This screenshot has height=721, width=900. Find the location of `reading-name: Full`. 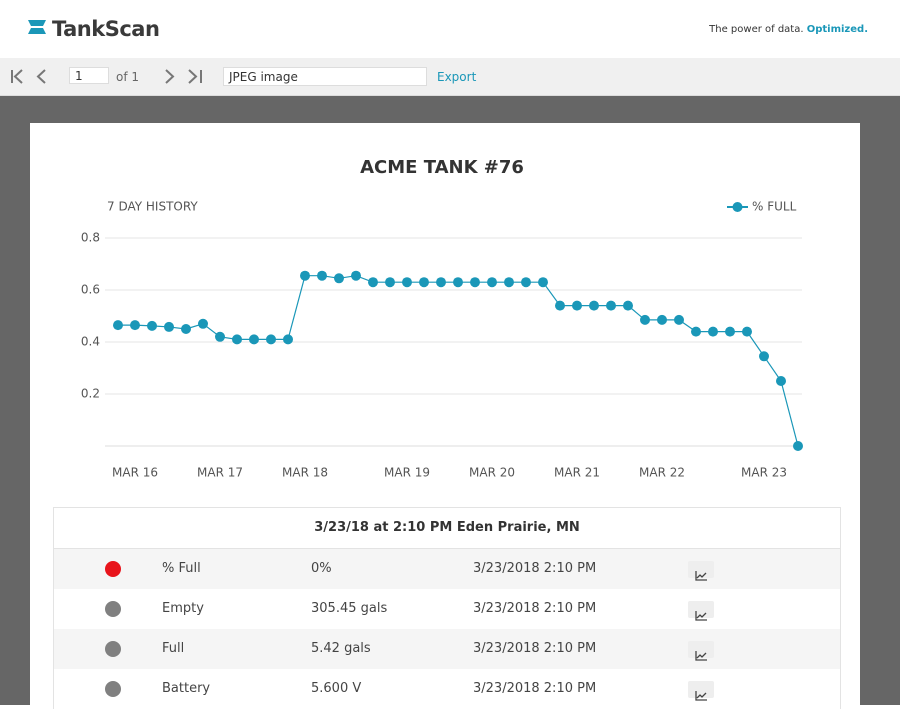

reading-name: Full is located at coordinates (173, 648).